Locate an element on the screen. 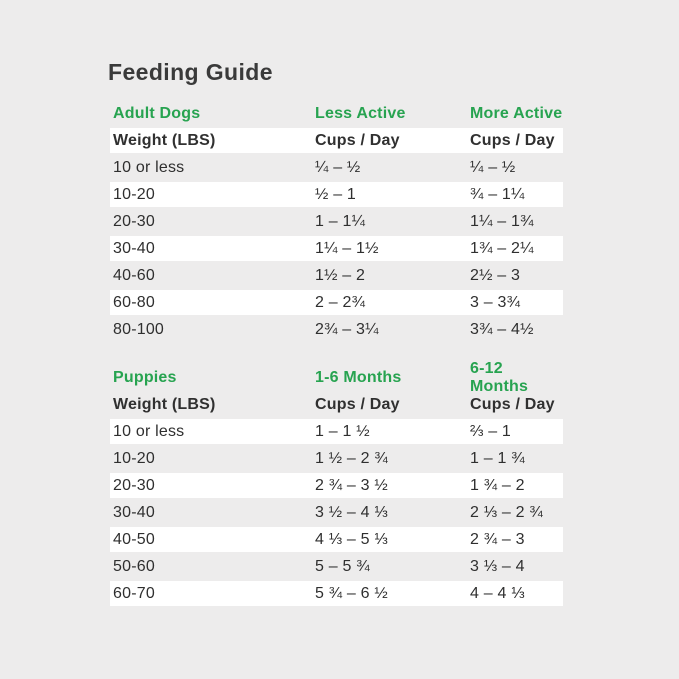 Image resolution: width=679 pixels, height=679 pixels. table-row: 30-40 3 ½ – 4 ⅓ 2 ⅓ – 2 ¾ is located at coordinates (336, 512).